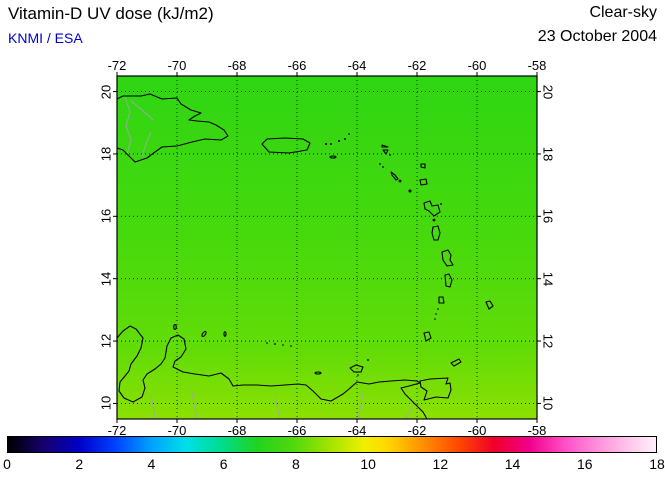 This screenshot has width=665, height=480. I want to click on coastline-hispaniola, so click(172, 128).